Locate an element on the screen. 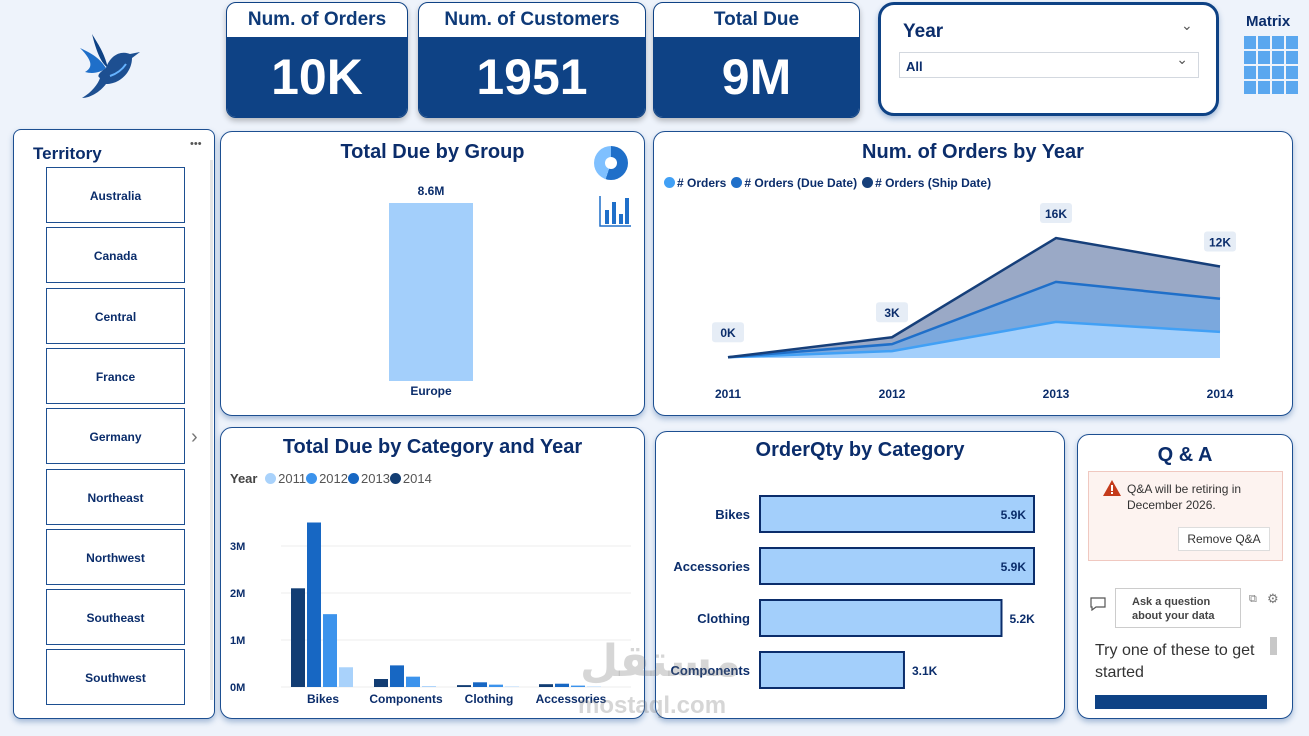 The height and width of the screenshot is (736, 1309). watermark-latin: mostaql.com is located at coordinates (652, 705).